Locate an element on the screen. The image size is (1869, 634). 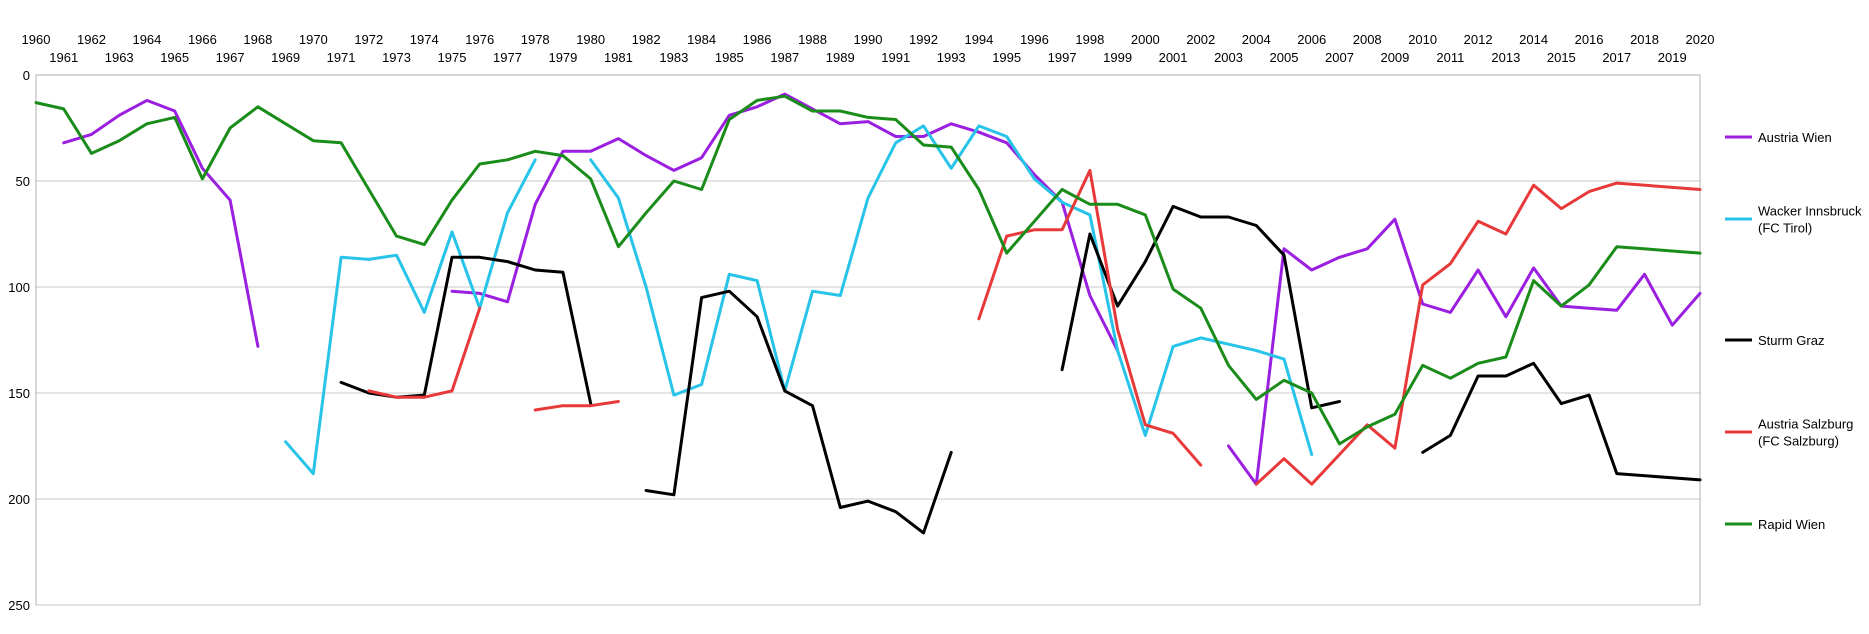
legend-label: Sturm Graz is located at coordinates (1791, 340).